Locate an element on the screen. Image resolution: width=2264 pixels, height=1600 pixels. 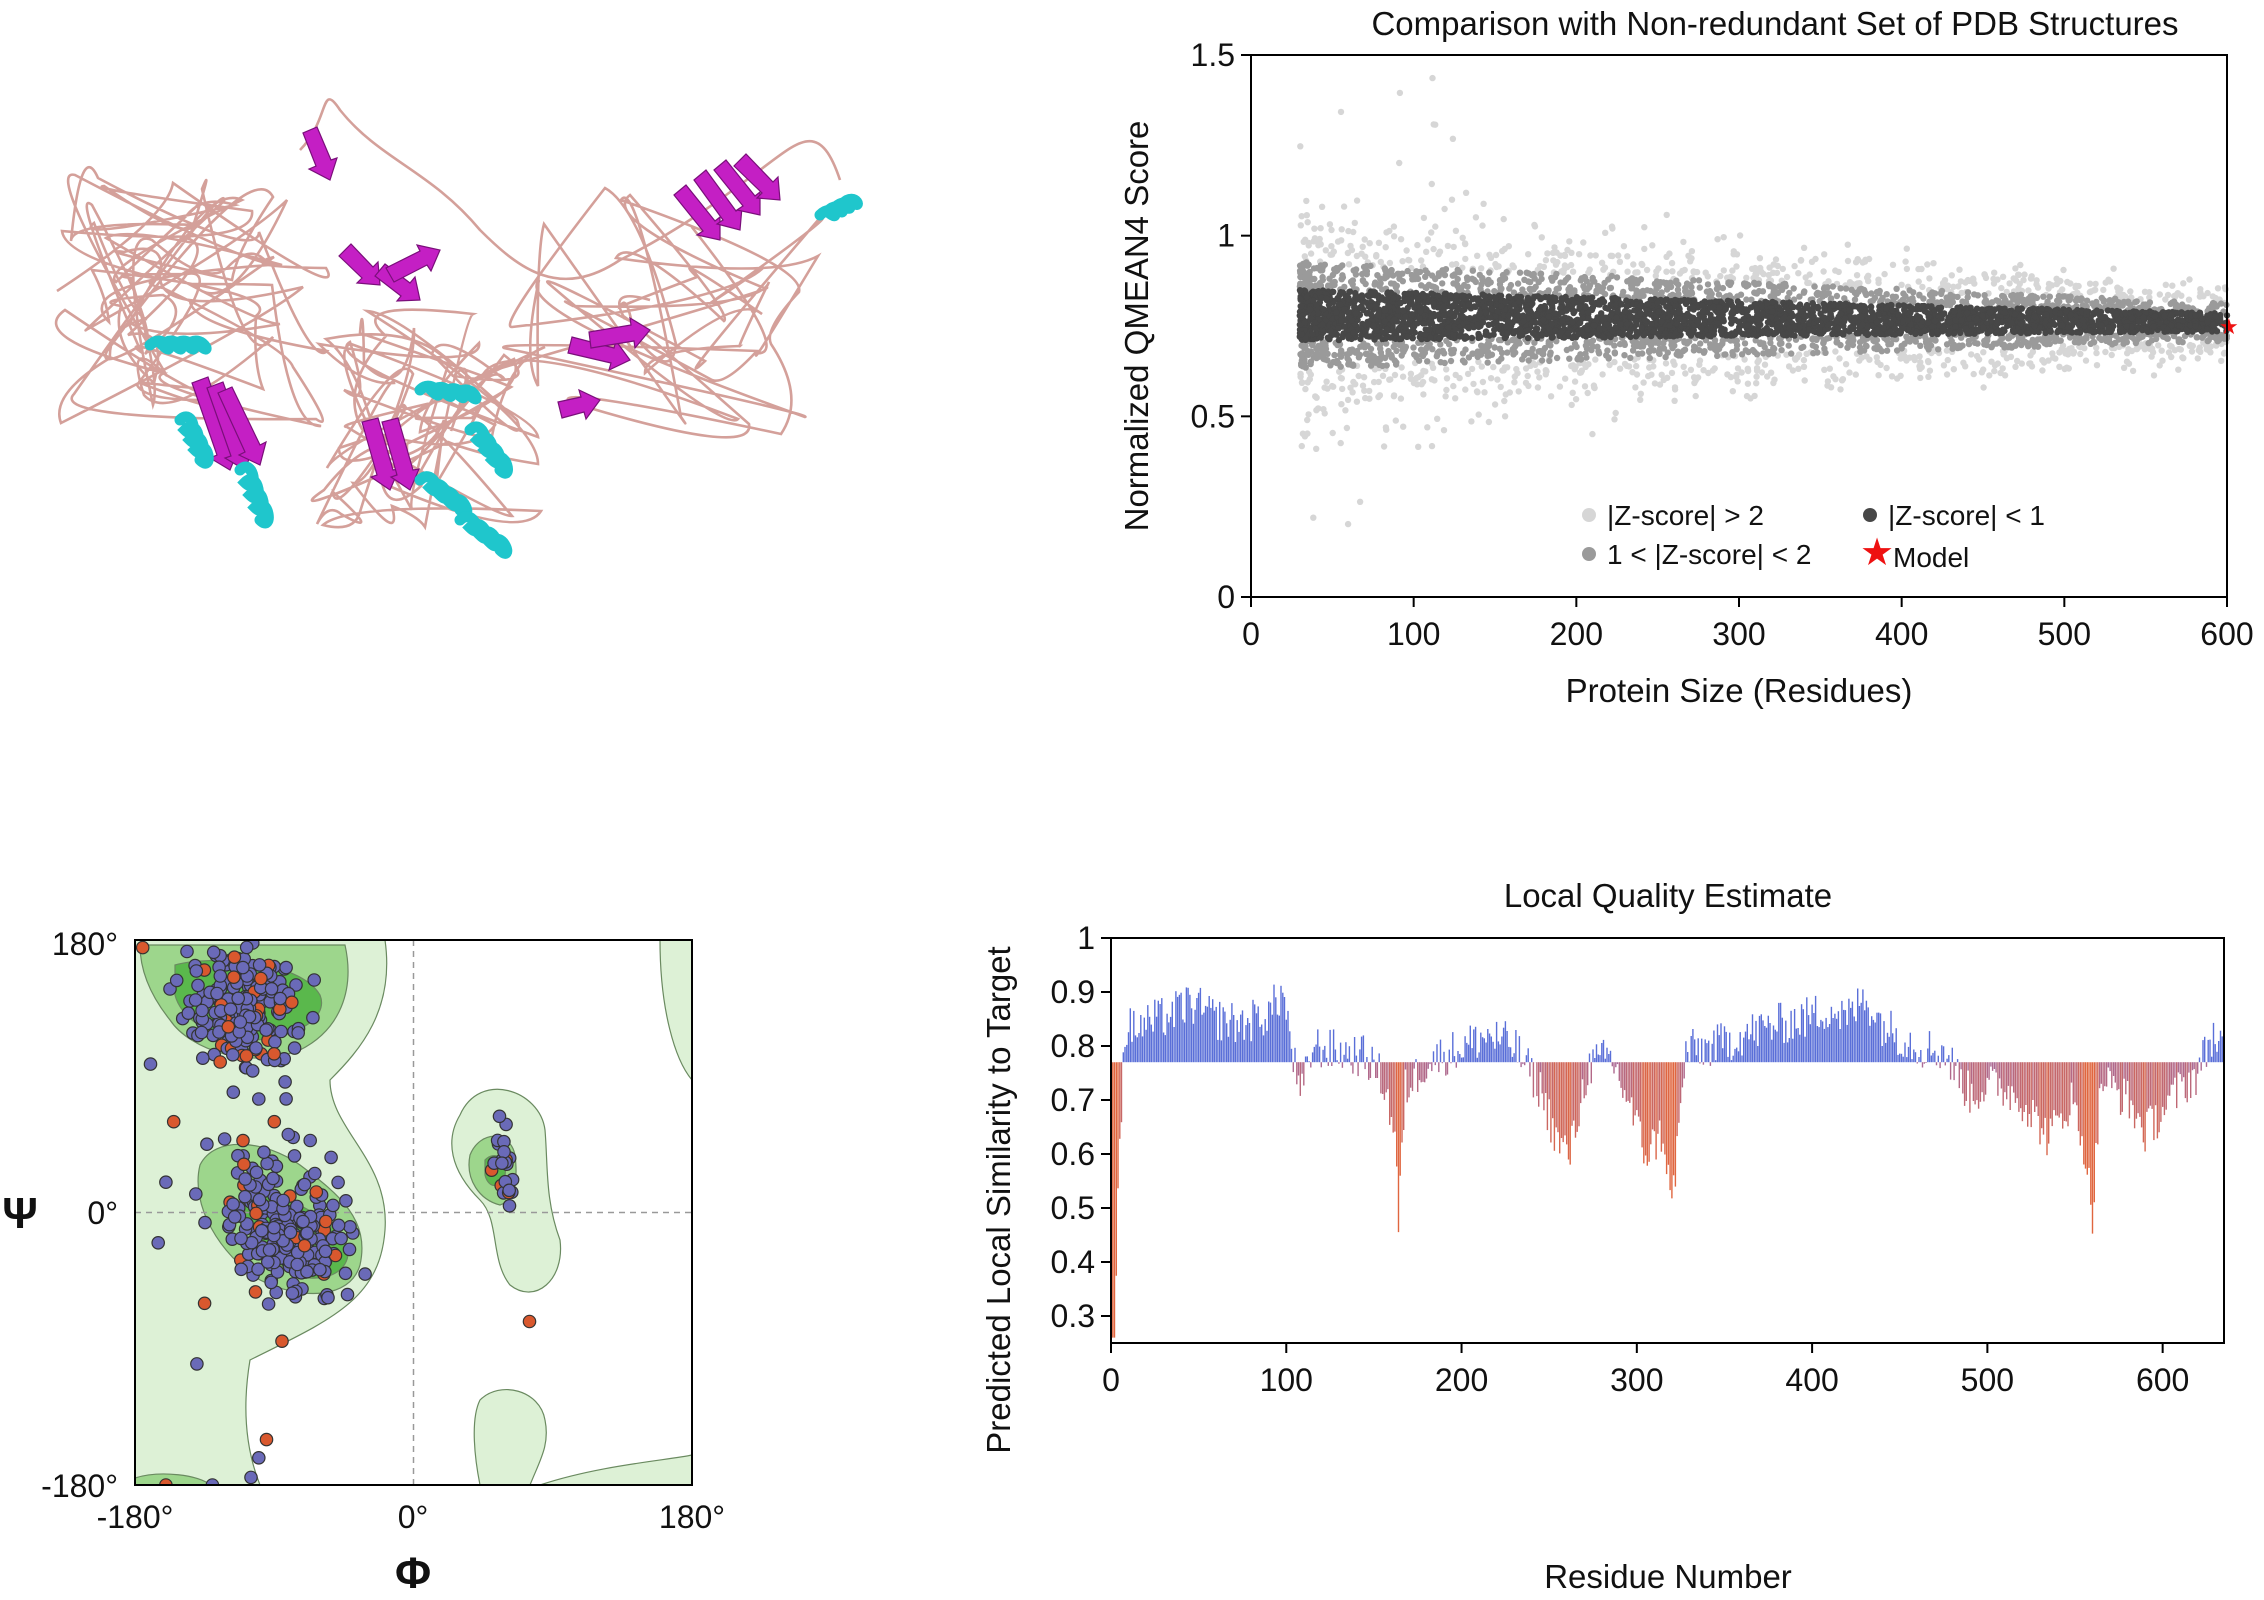
alpha-helix-ribbon is located at coordinates (448, 392).